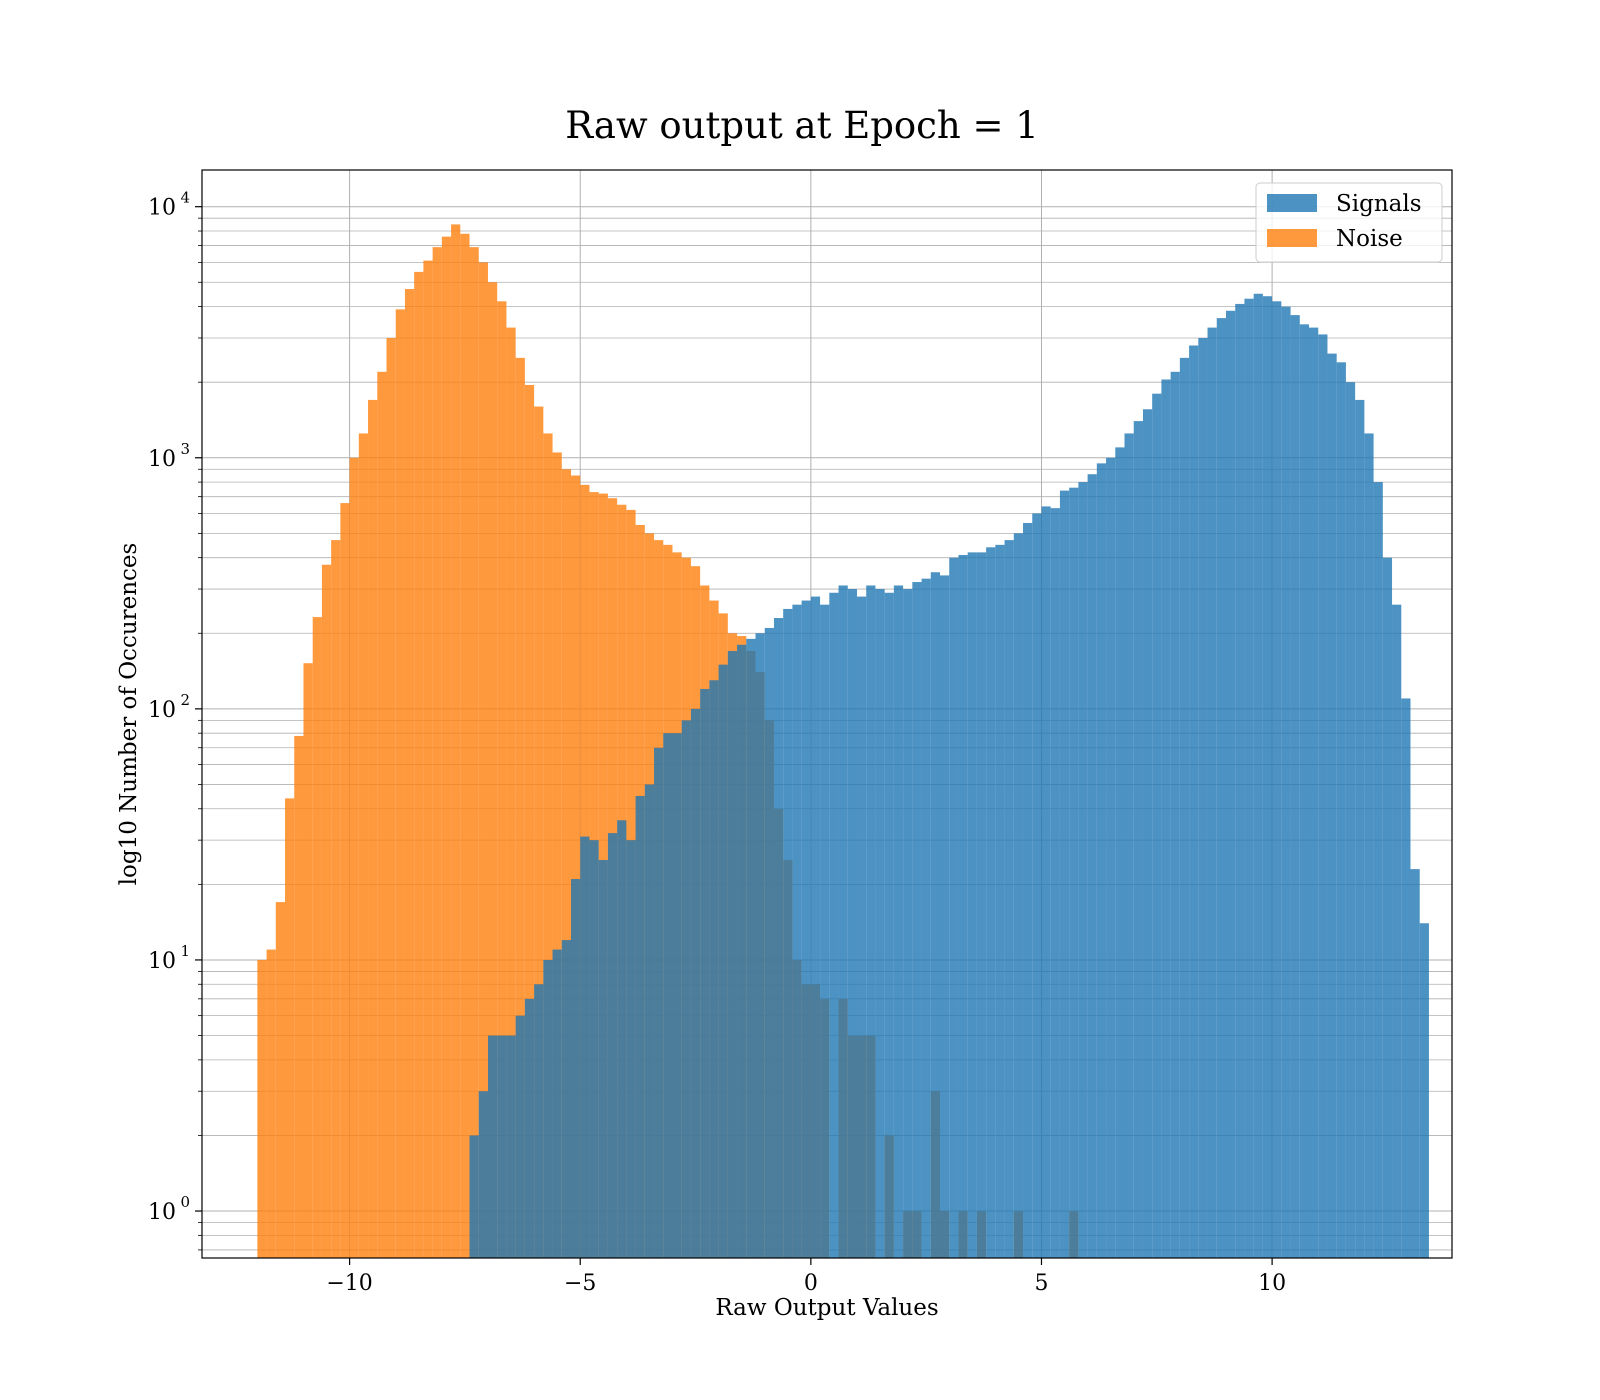  Describe the element at coordinates (185, 198) in the screenshot. I see `y-tick-exponent: 4` at that location.